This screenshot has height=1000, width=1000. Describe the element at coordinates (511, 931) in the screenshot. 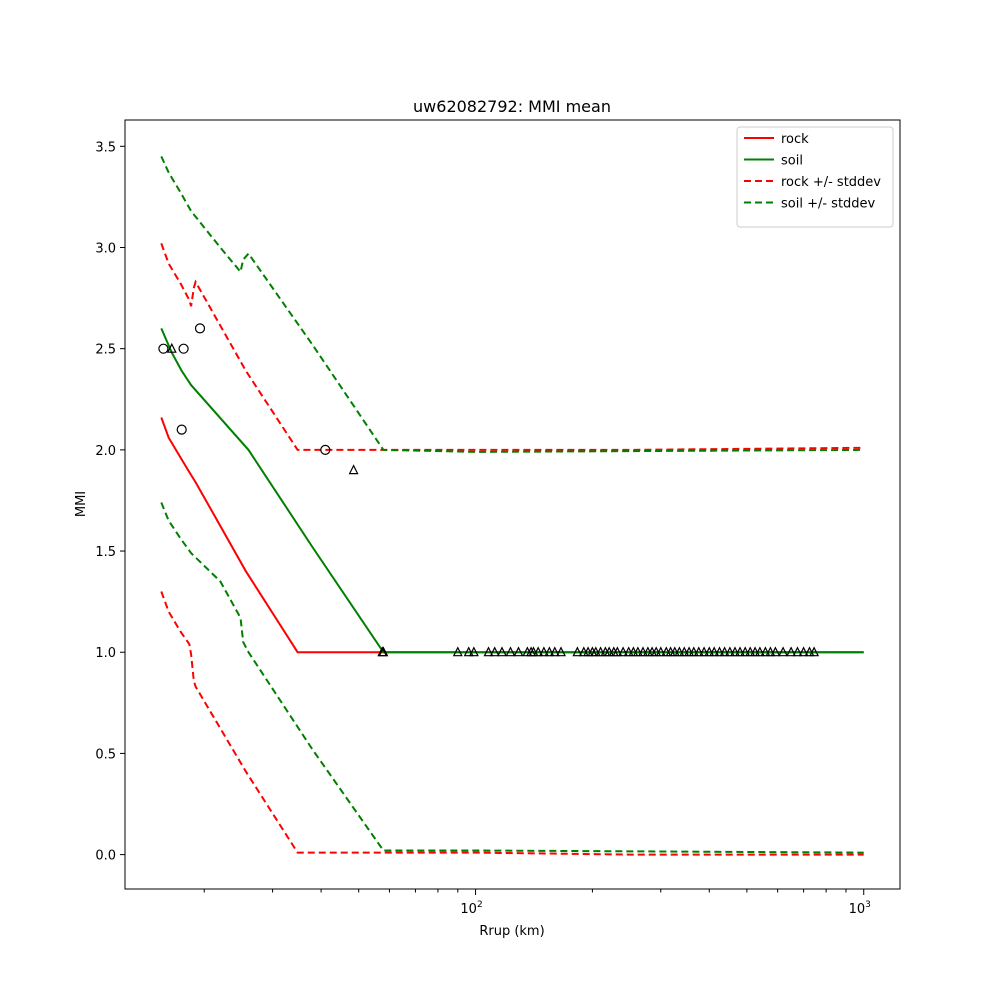

I see `x-axis-label: Rrup (km)` at that location.